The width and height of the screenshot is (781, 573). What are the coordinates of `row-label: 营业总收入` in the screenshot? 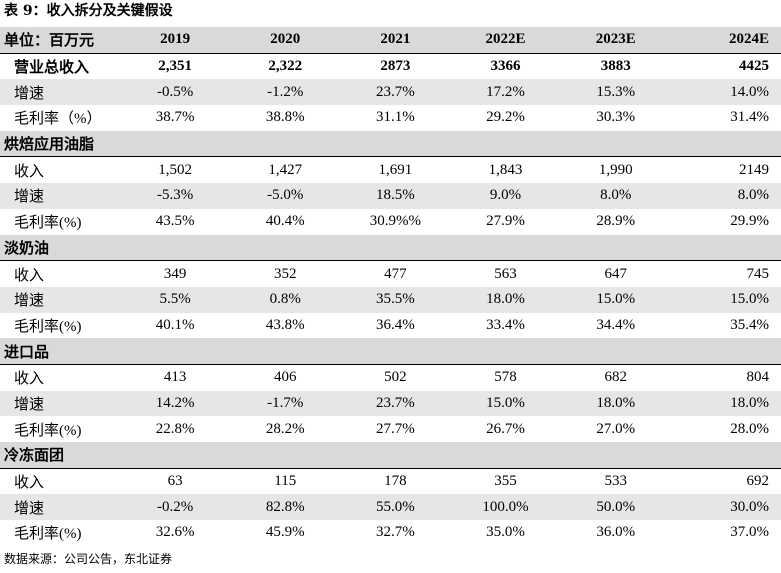 It's located at (52, 68).